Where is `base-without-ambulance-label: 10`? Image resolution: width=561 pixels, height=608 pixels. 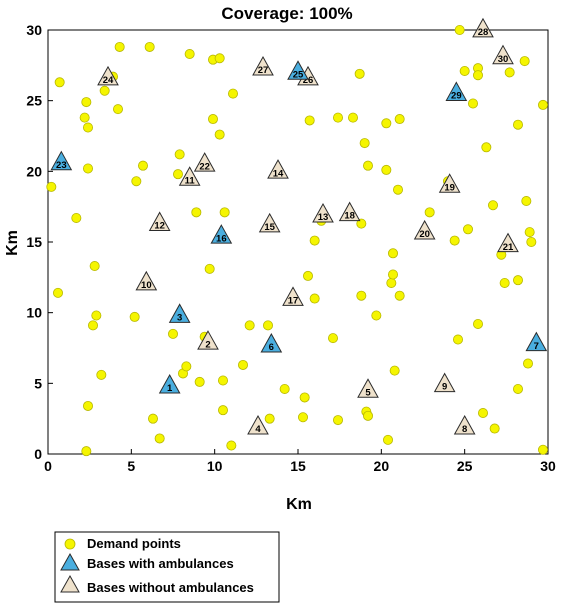
base-without-ambulance-label: 10 is located at coordinates (146, 285).